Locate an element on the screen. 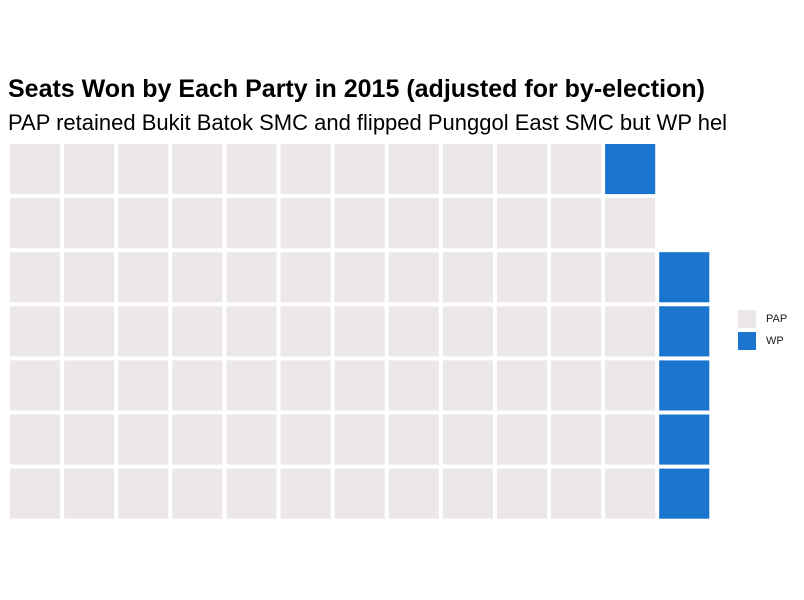 This screenshot has height=600, width=804. legend-label-wp: WP is located at coordinates (775, 341).